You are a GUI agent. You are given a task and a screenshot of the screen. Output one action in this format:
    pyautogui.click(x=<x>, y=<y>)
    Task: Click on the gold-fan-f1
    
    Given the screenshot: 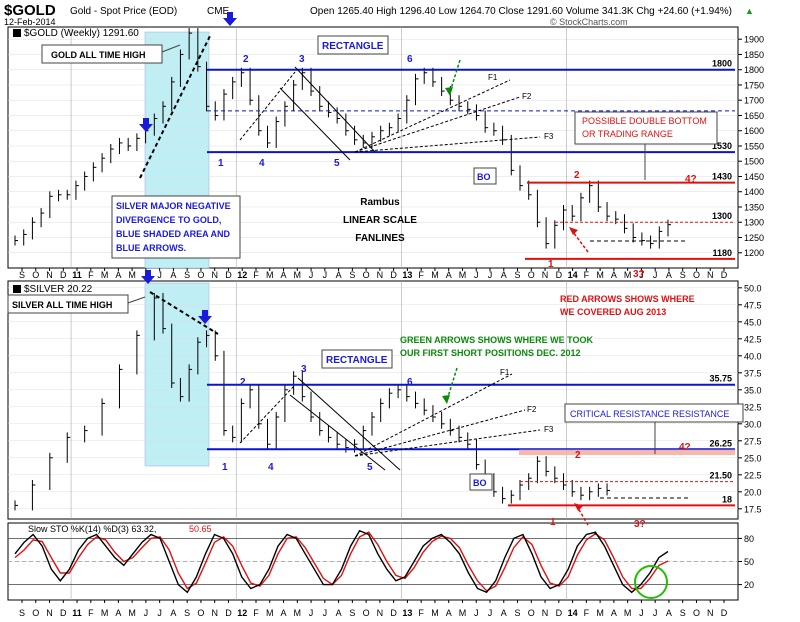 What is the action you would take?
    pyautogui.click(x=432, y=116)
    